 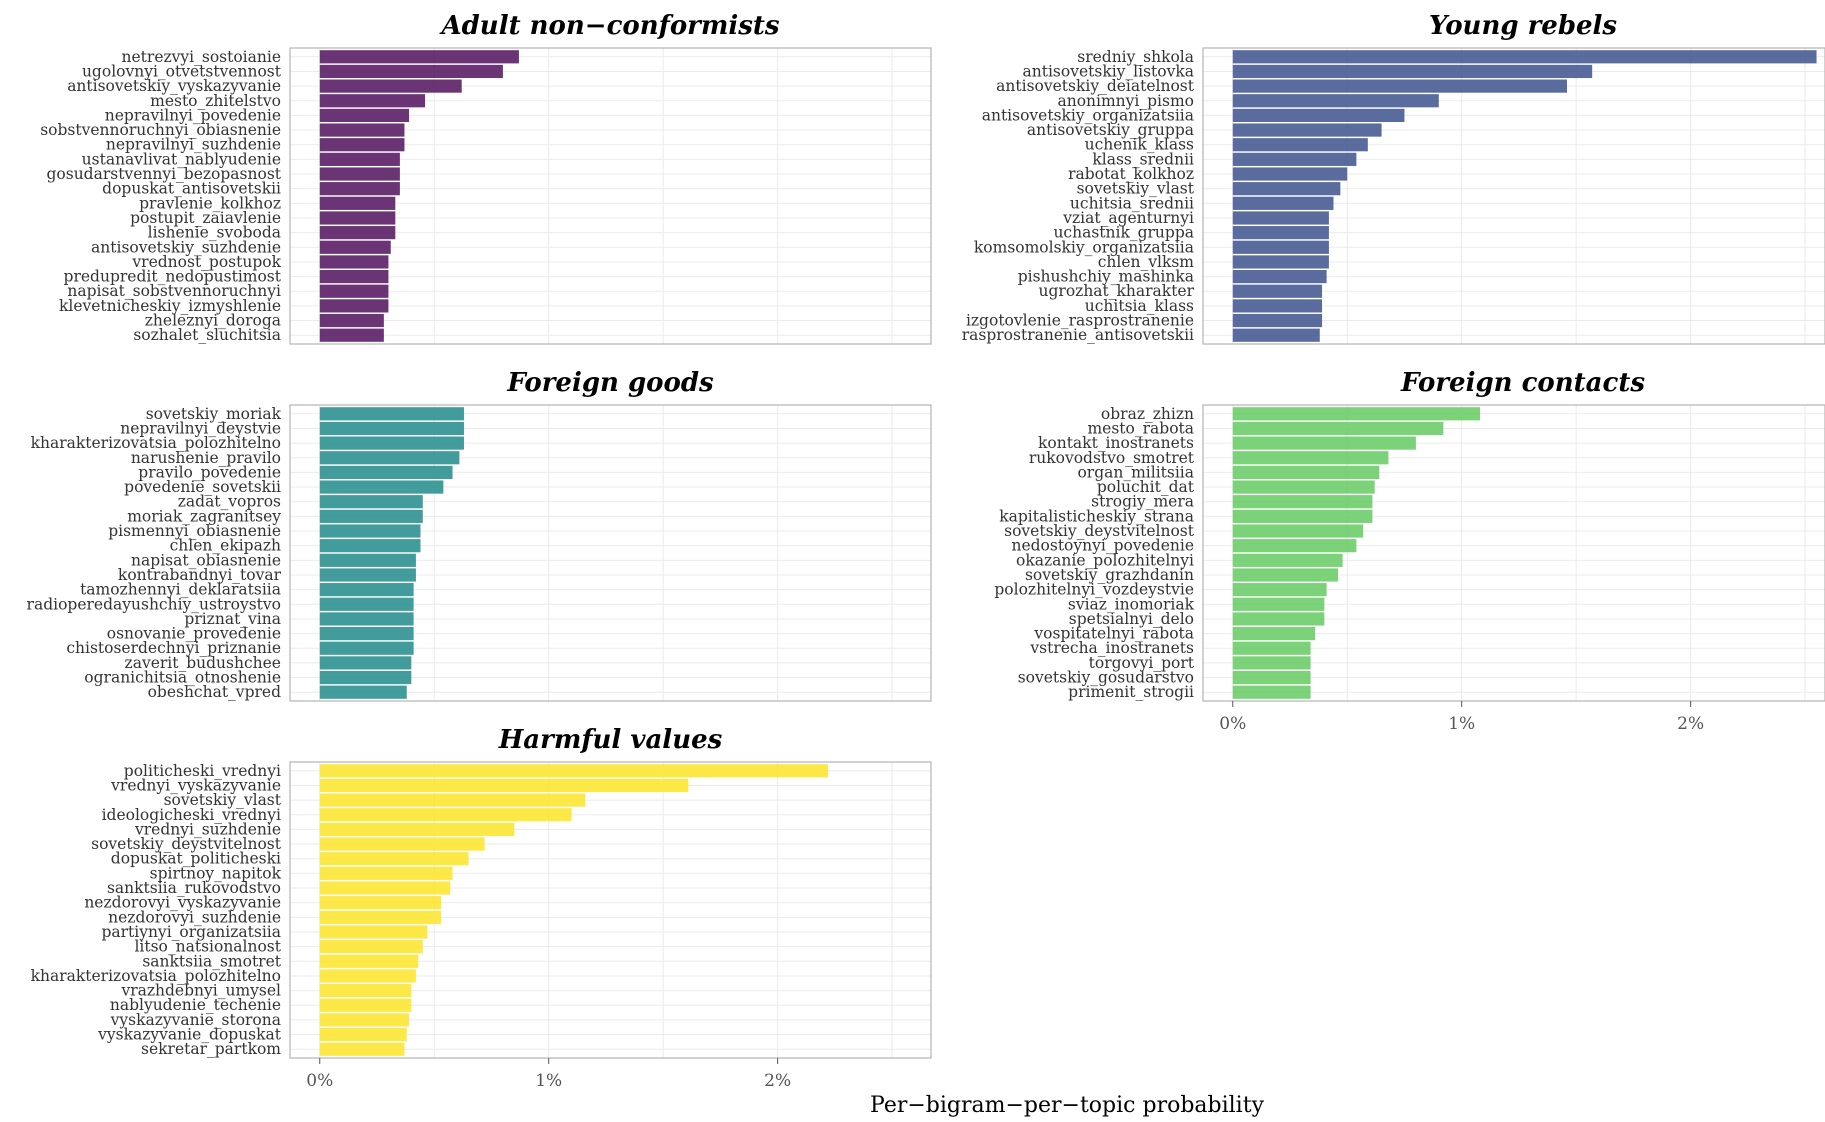 What do you see at coordinates (194, 888) in the screenshot?
I see `category-label: sanktsiia_rukovodstvo` at bounding box center [194, 888].